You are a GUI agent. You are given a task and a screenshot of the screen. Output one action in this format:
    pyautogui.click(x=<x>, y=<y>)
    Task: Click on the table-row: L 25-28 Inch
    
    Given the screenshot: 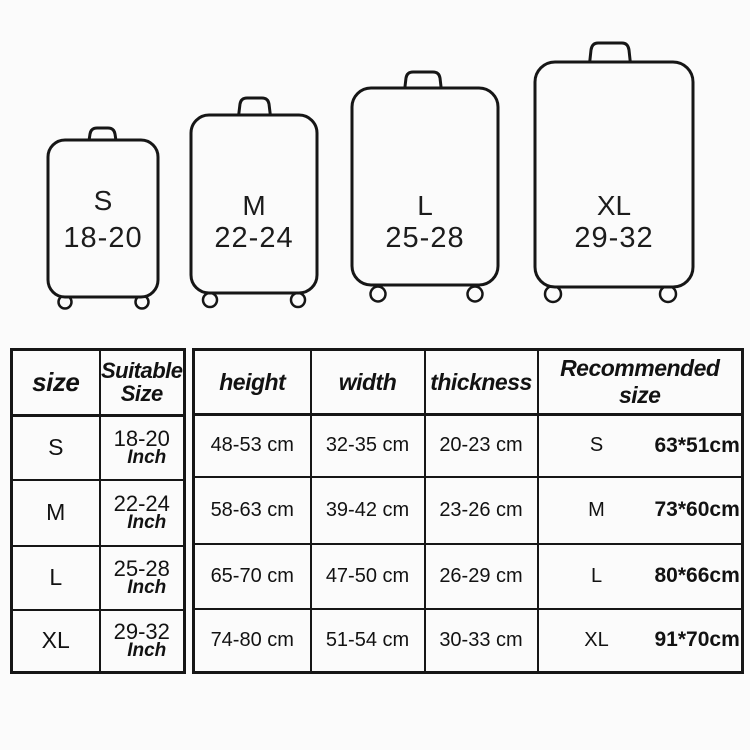 What is the action you would take?
    pyautogui.click(x=98, y=577)
    